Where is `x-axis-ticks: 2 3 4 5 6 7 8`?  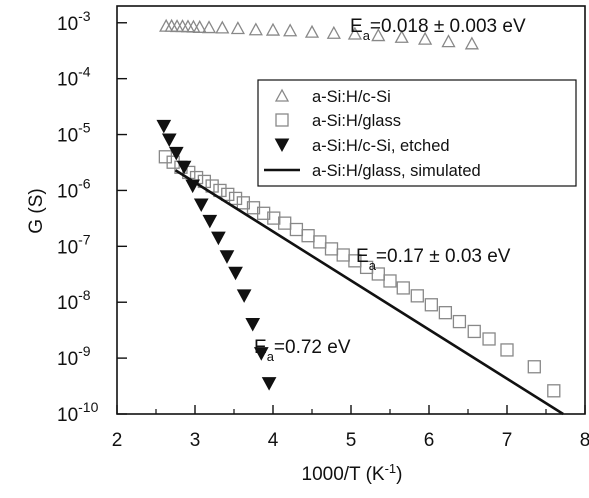 x-axis-ticks: 2 3 4 5 6 7 8 is located at coordinates (350, 428).